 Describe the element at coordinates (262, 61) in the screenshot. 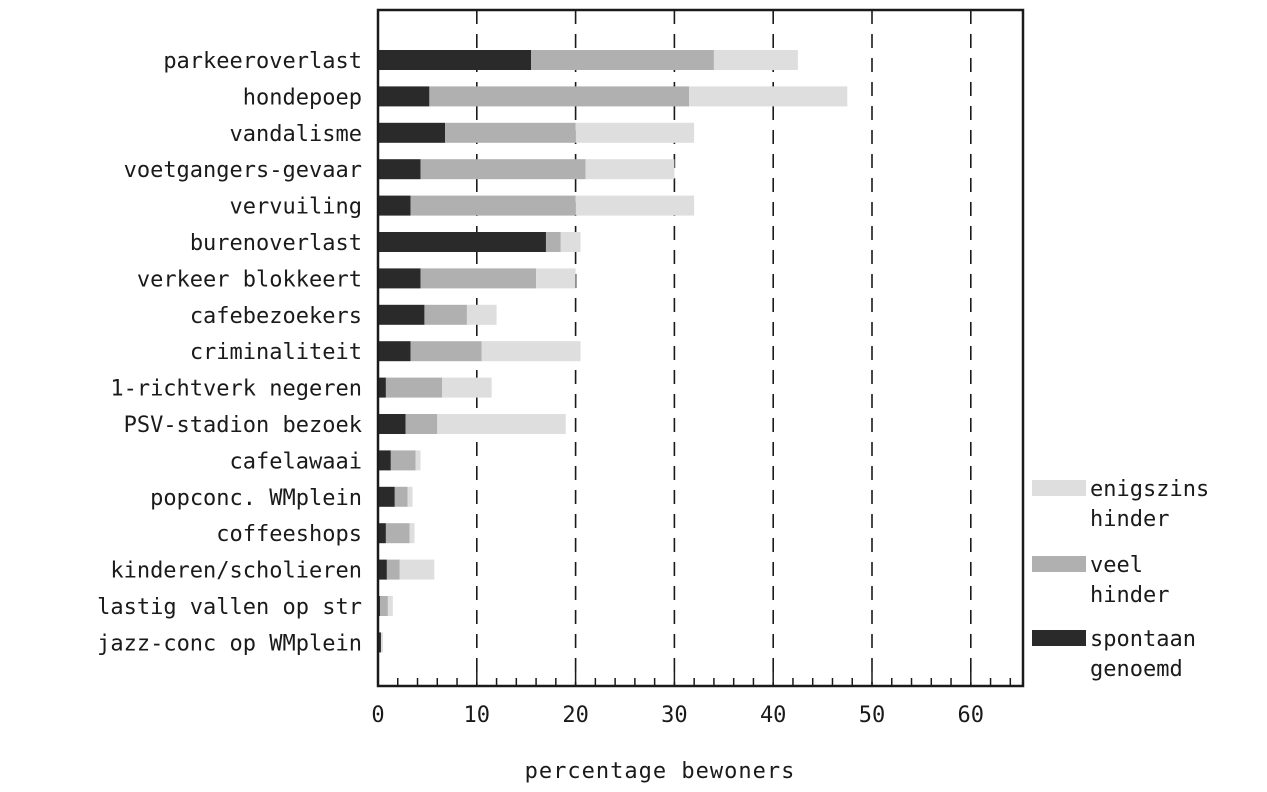

I see `category-label: parkeeroverlast` at that location.